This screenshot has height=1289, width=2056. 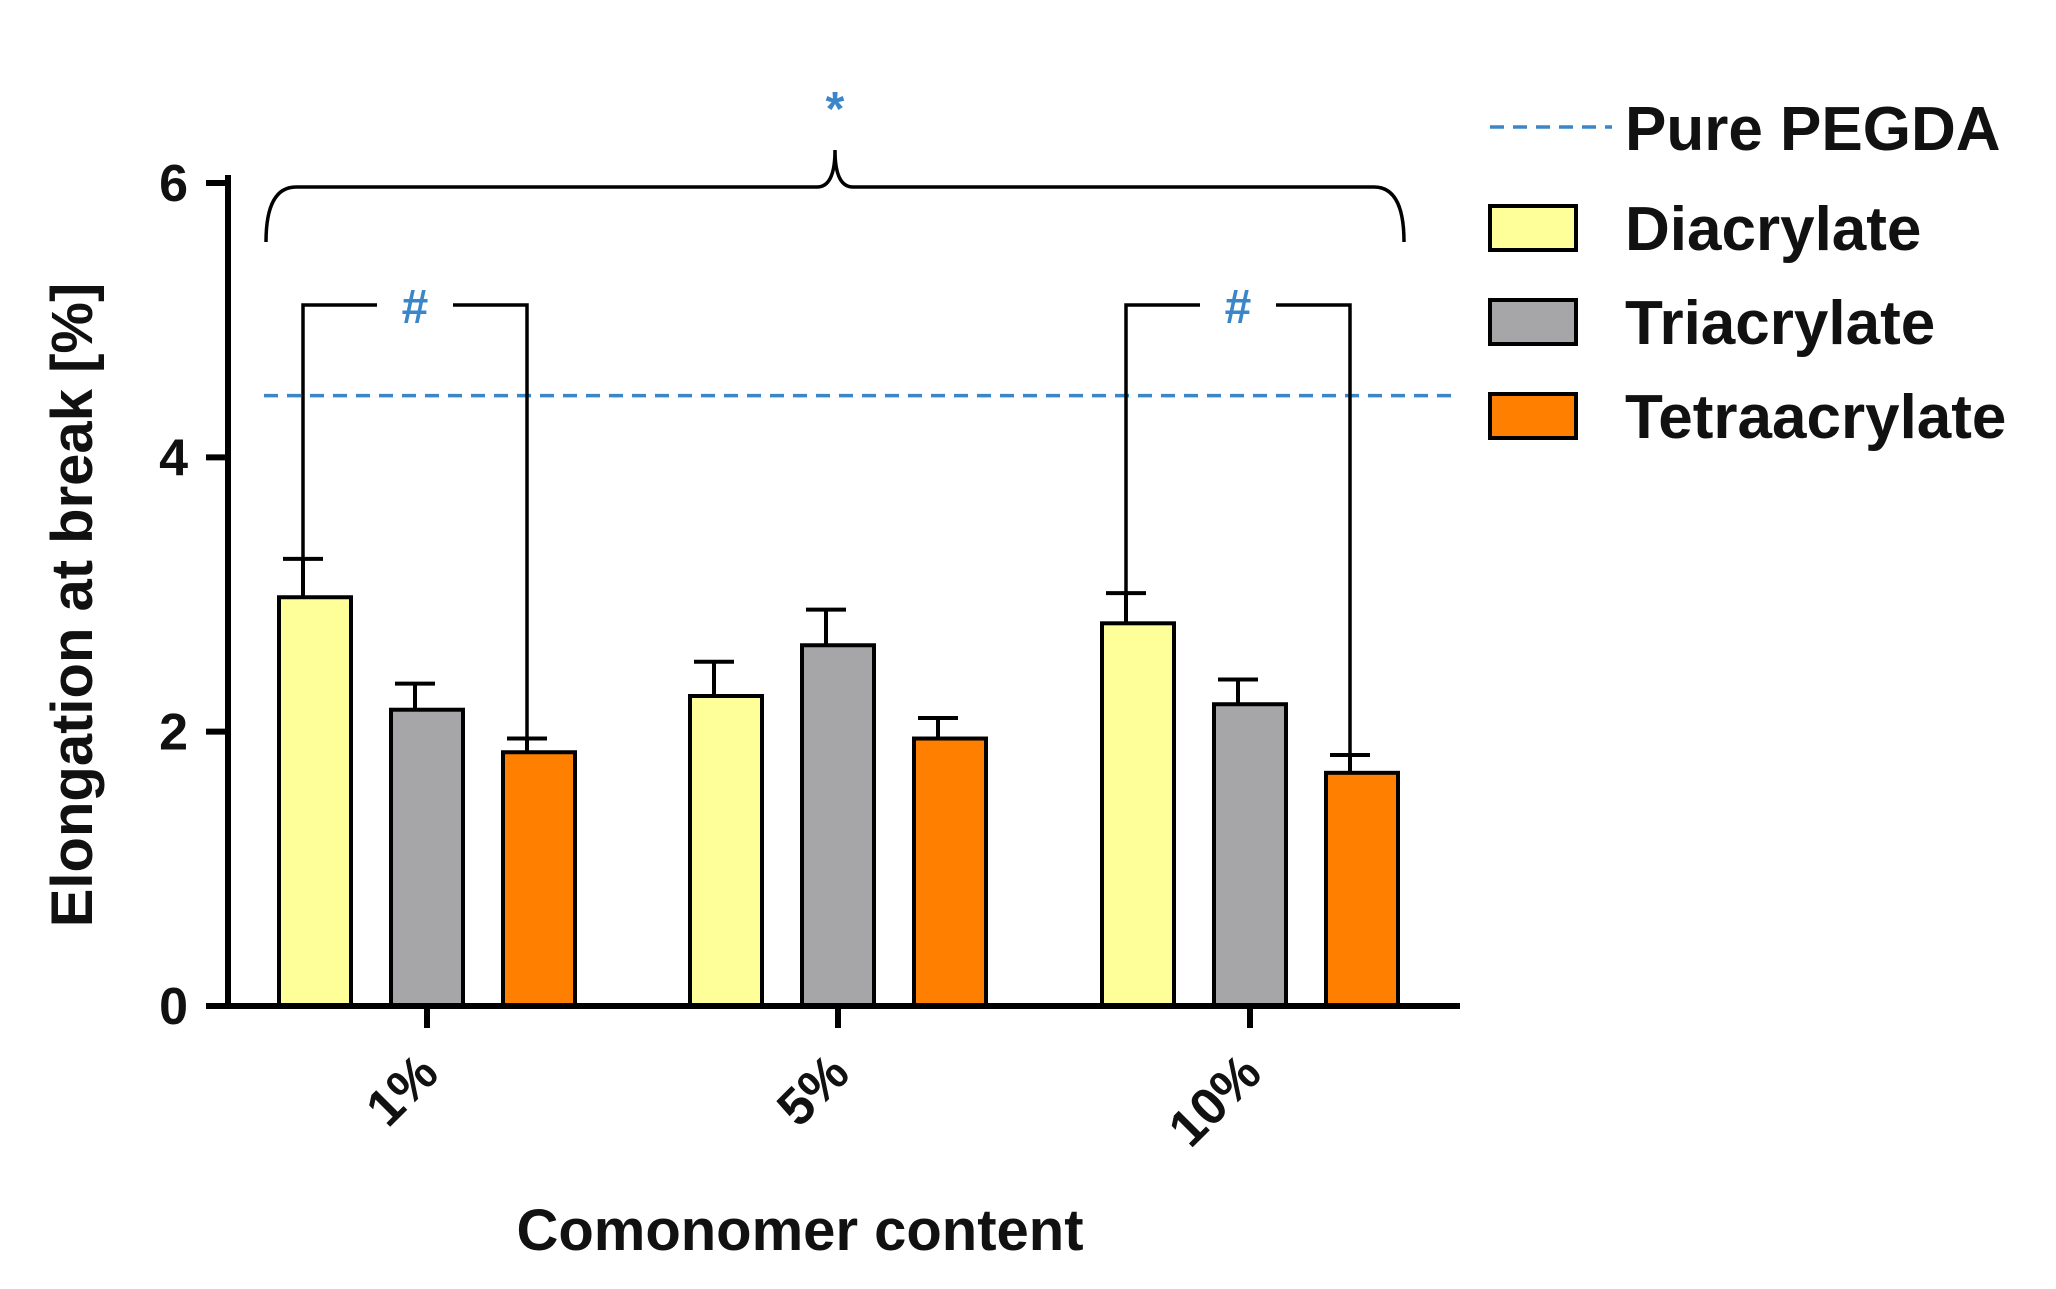 What do you see at coordinates (402, 1090) in the screenshot?
I see `x-tick-label: 1%` at bounding box center [402, 1090].